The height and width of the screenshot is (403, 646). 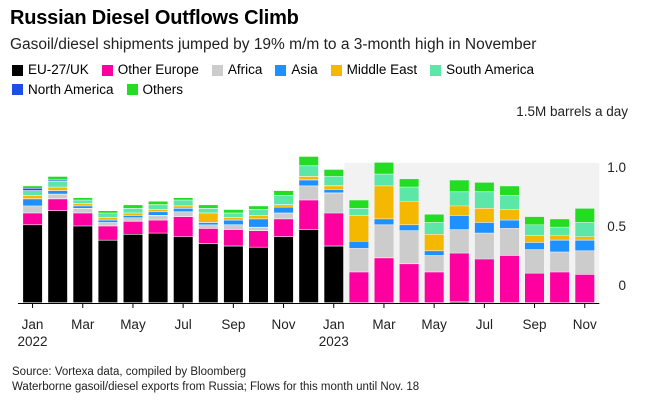 What do you see at coordinates (334, 341) in the screenshot?
I see `year-label: 2023` at bounding box center [334, 341].